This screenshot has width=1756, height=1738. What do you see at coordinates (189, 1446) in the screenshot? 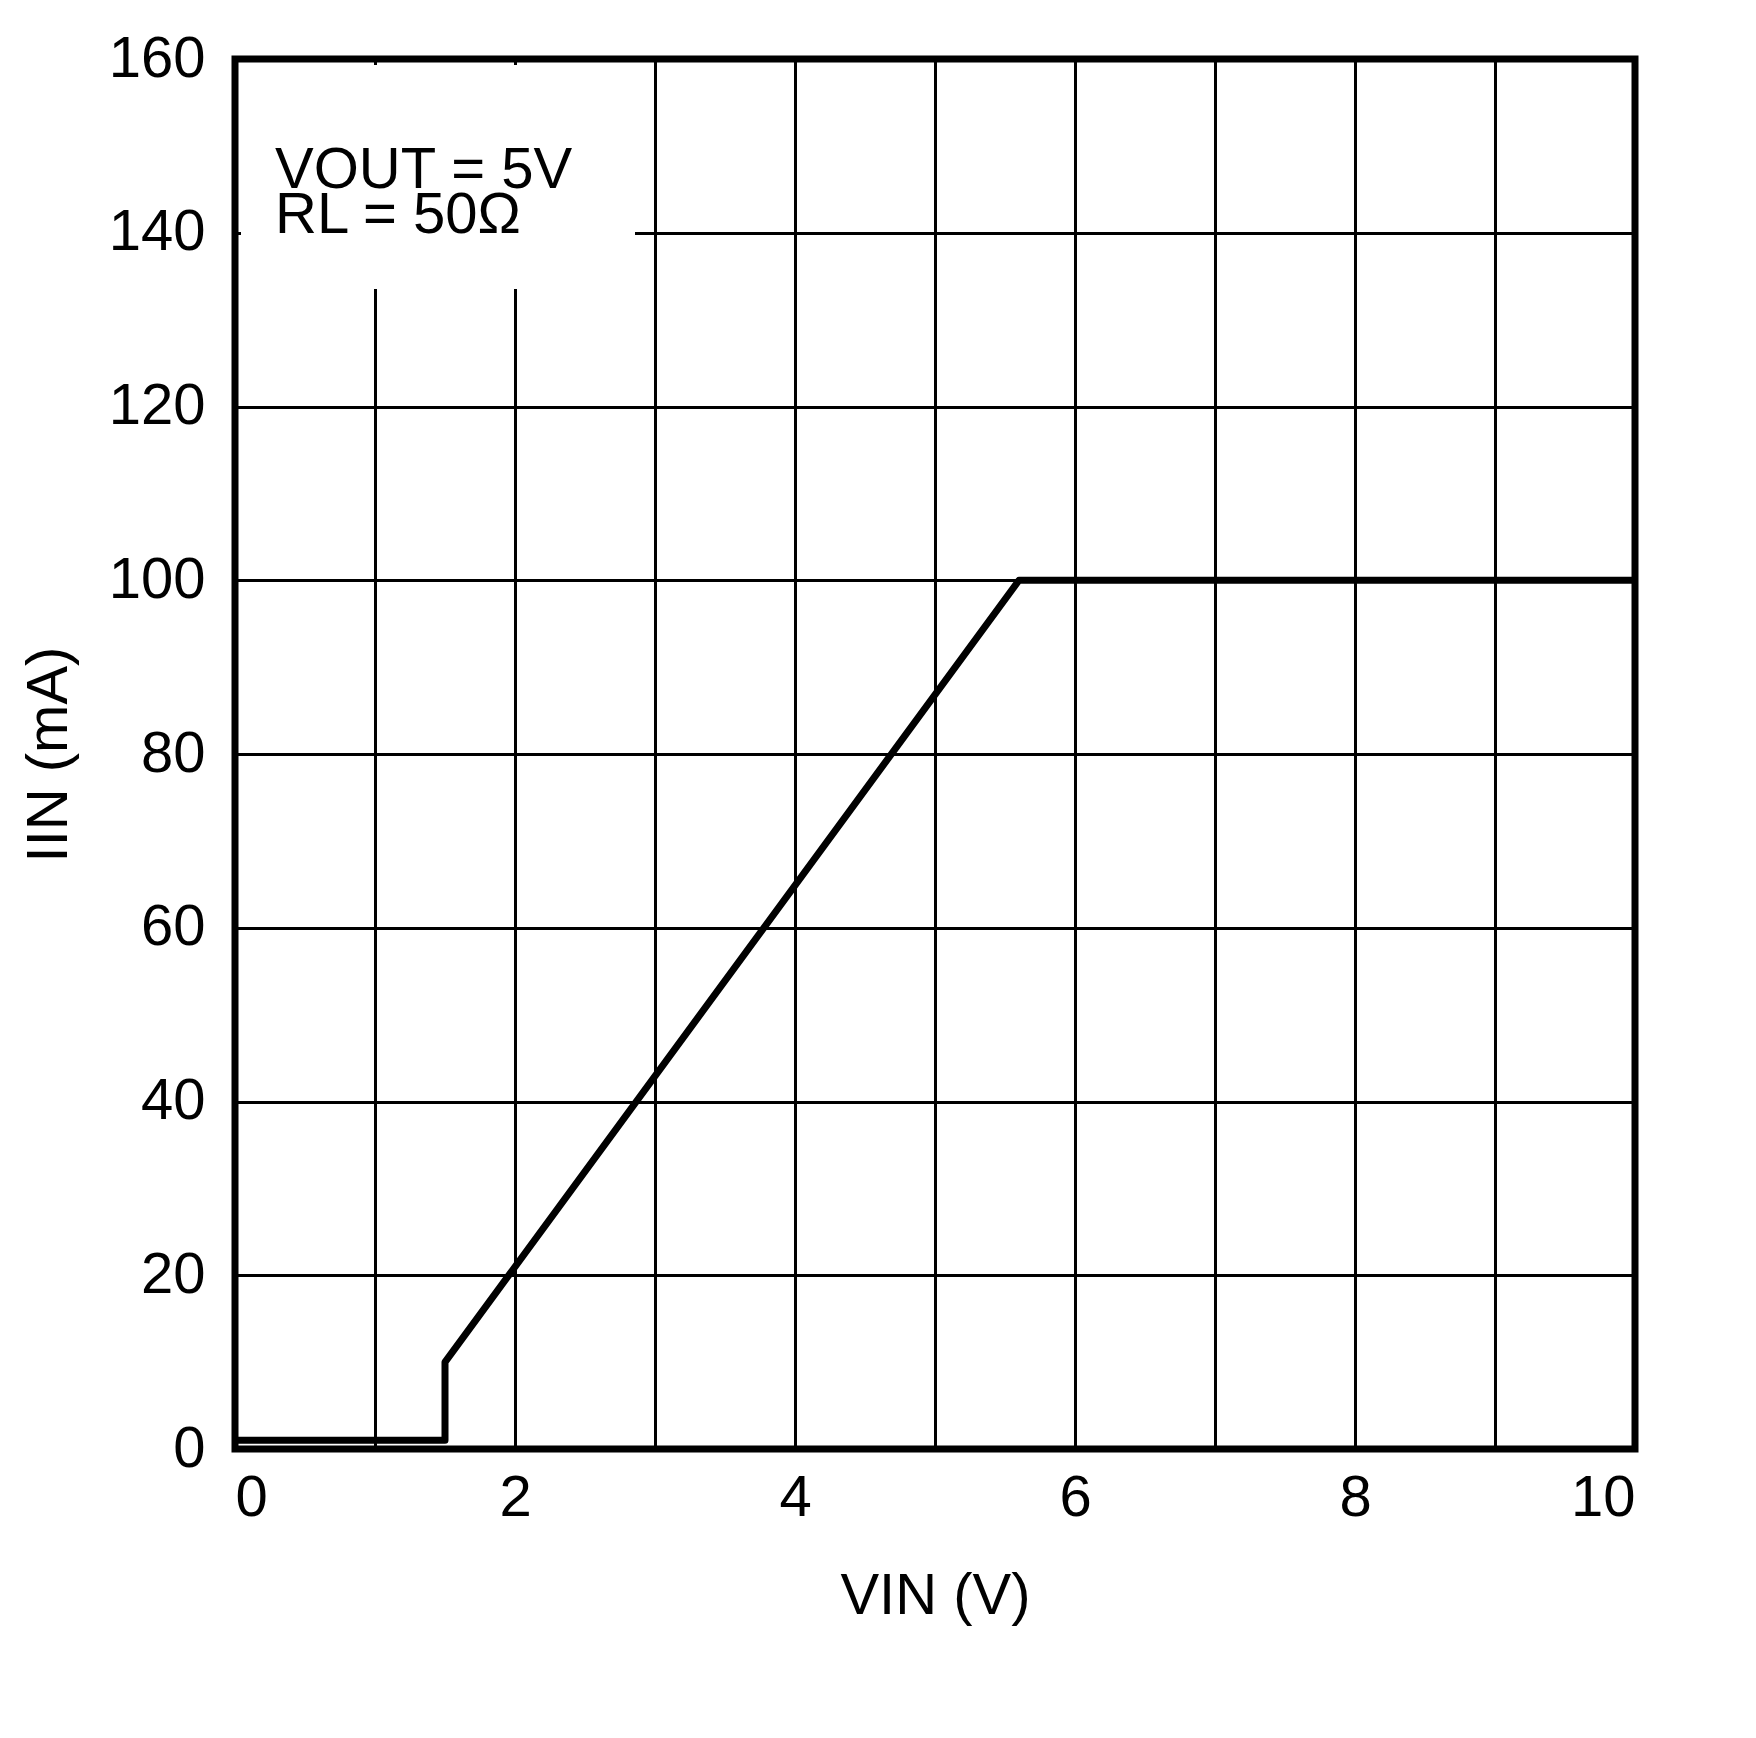
I see `y-tick-label: 0` at bounding box center [189, 1446].